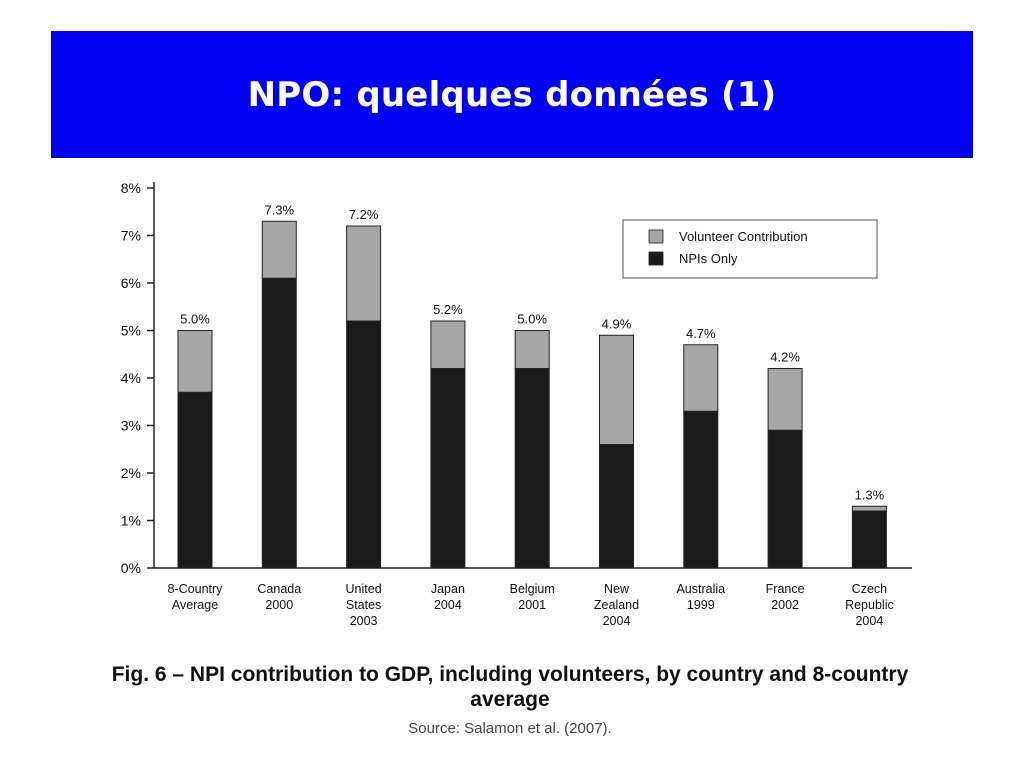 The width and height of the screenshot is (1024, 768). What do you see at coordinates (364, 214) in the screenshot?
I see `total-label: 7.2%` at bounding box center [364, 214].